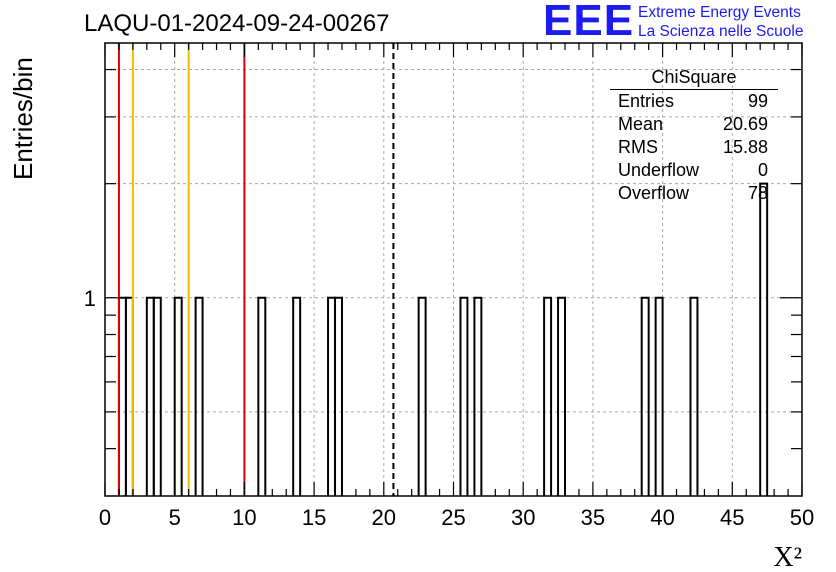 The width and height of the screenshot is (836, 572). I want to click on chart-title: LAQU-01-2024-09-24-00267, so click(237, 23).